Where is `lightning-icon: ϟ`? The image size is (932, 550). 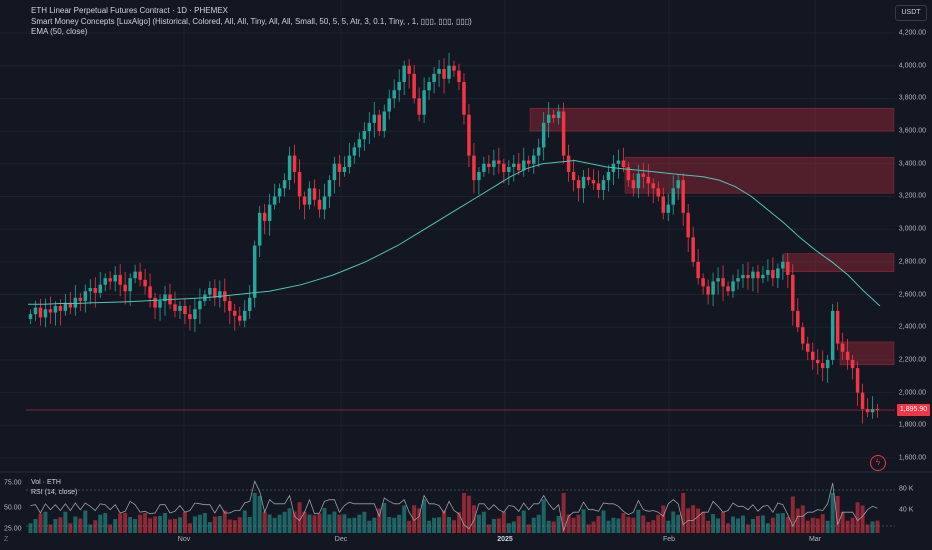 lightning-icon: ϟ is located at coordinates (878, 463).